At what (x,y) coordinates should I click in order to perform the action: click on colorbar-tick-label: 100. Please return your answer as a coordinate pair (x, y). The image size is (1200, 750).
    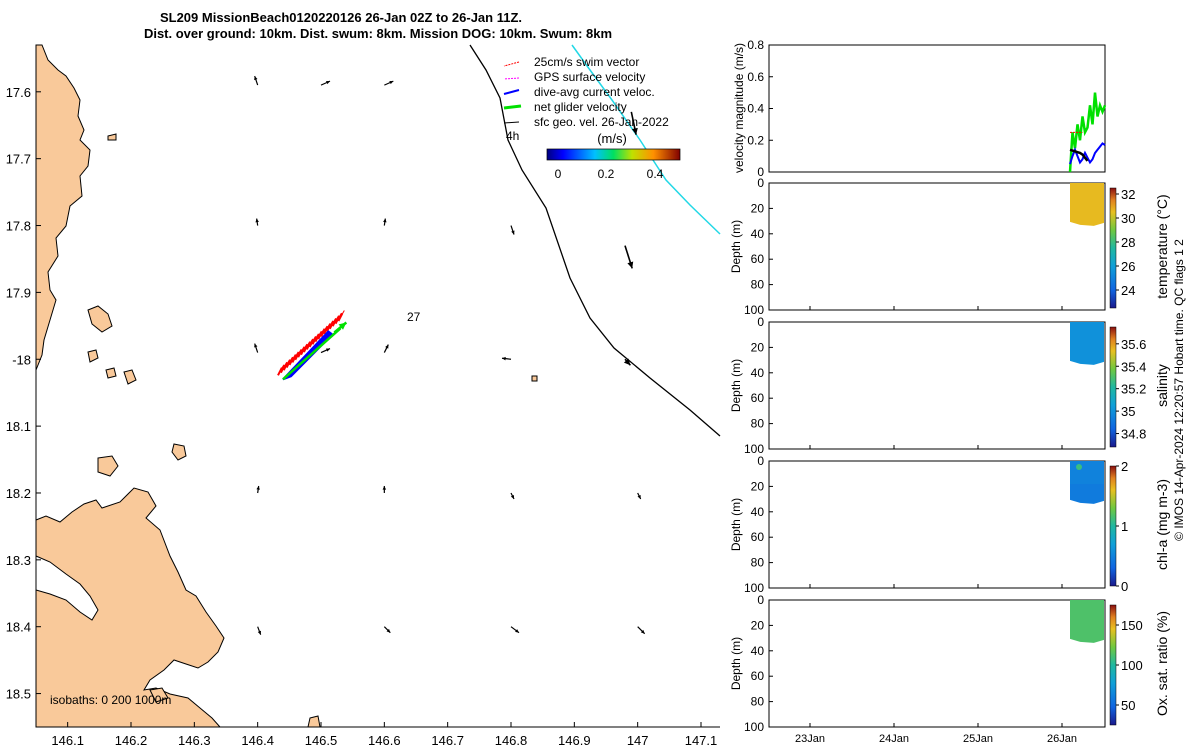
    Looking at the image, I should click on (1132, 665).